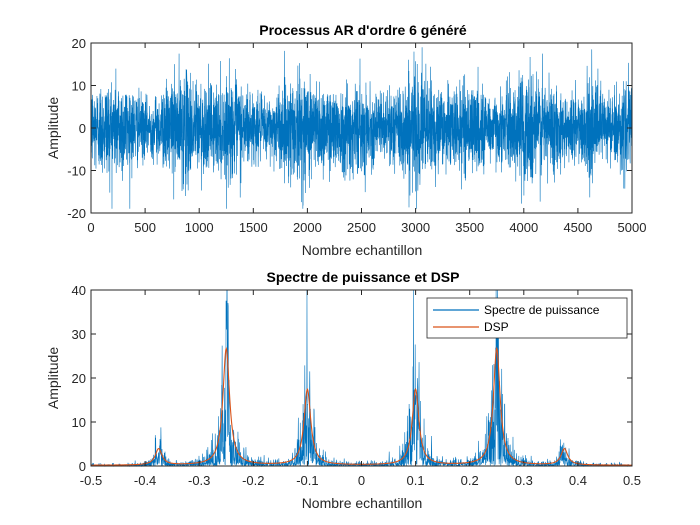  What do you see at coordinates (361, 480) in the screenshot?
I see `spectrum-x-tick-label: 0` at bounding box center [361, 480].